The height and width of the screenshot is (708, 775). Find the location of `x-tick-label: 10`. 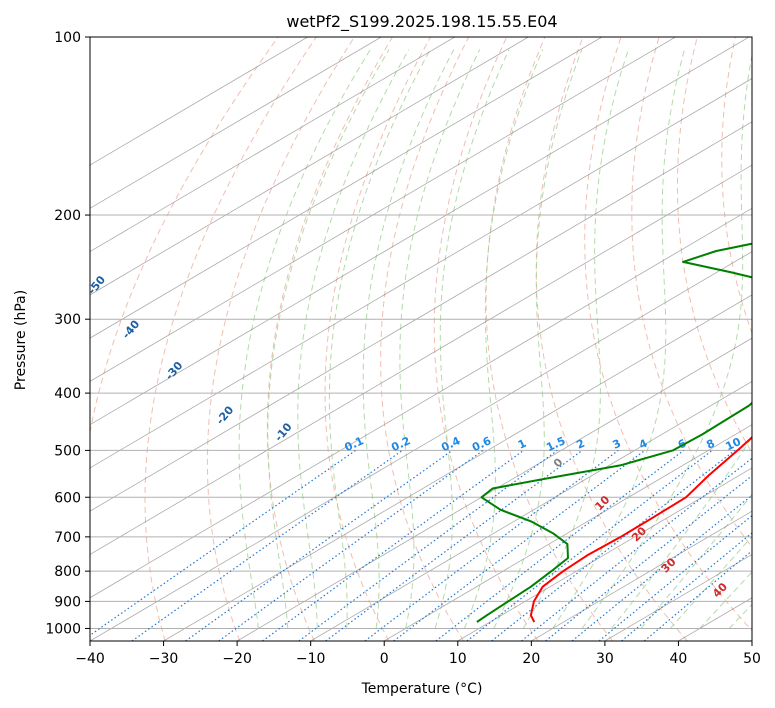

x-tick-label: 10 is located at coordinates (458, 659).